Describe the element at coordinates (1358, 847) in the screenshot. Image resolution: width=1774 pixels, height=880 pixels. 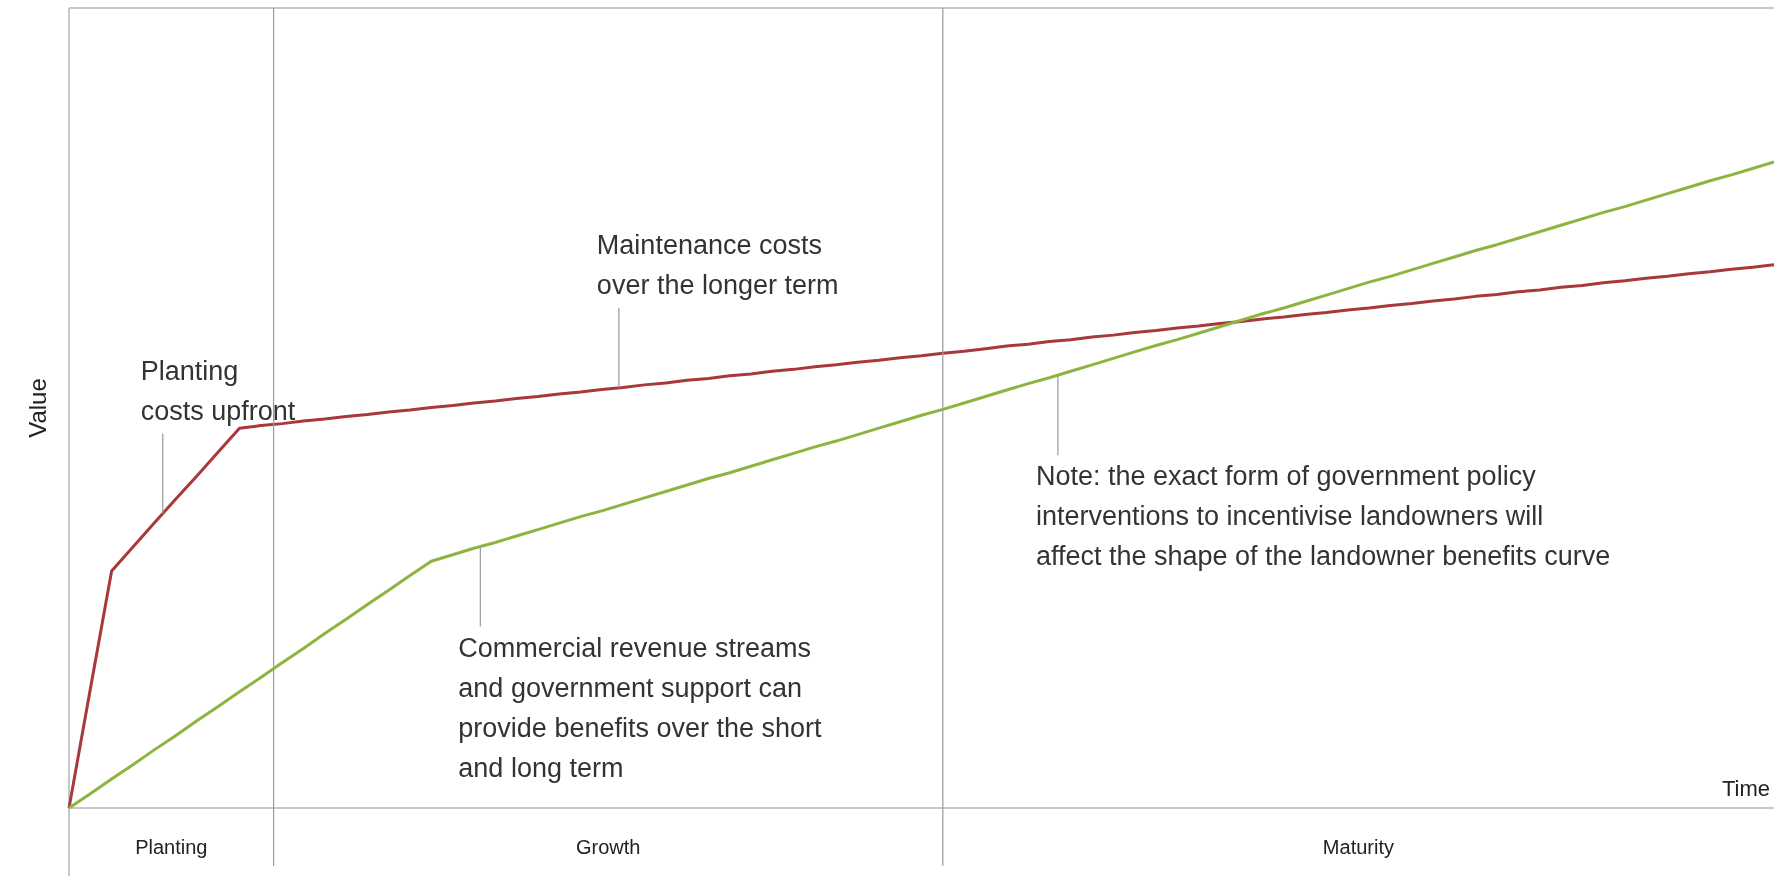
I see `text: Maturity` at that location.